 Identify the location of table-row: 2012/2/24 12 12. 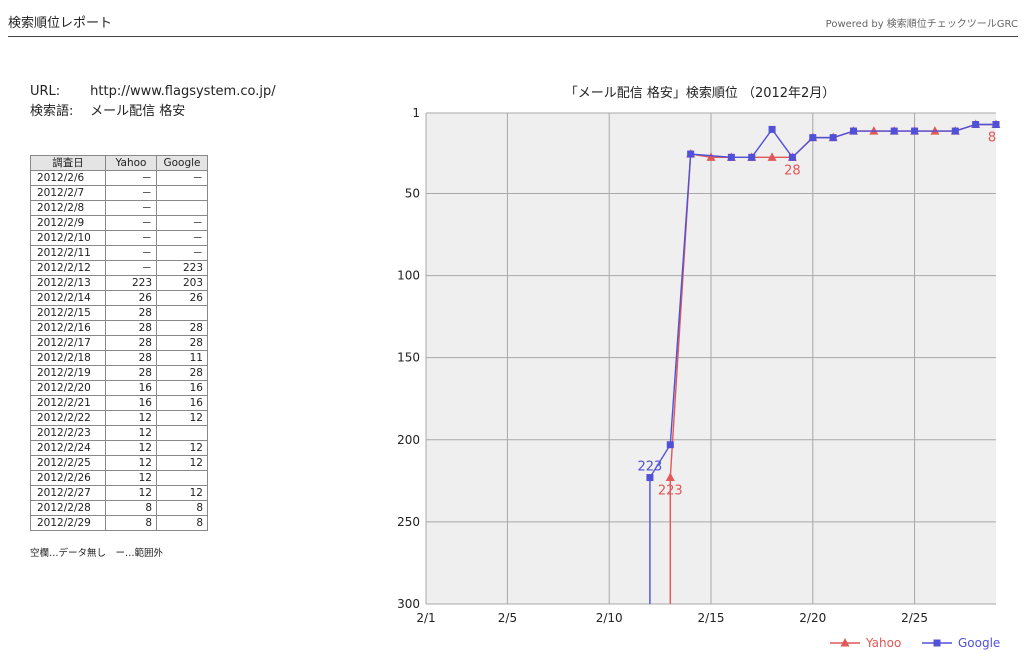
(119, 448).